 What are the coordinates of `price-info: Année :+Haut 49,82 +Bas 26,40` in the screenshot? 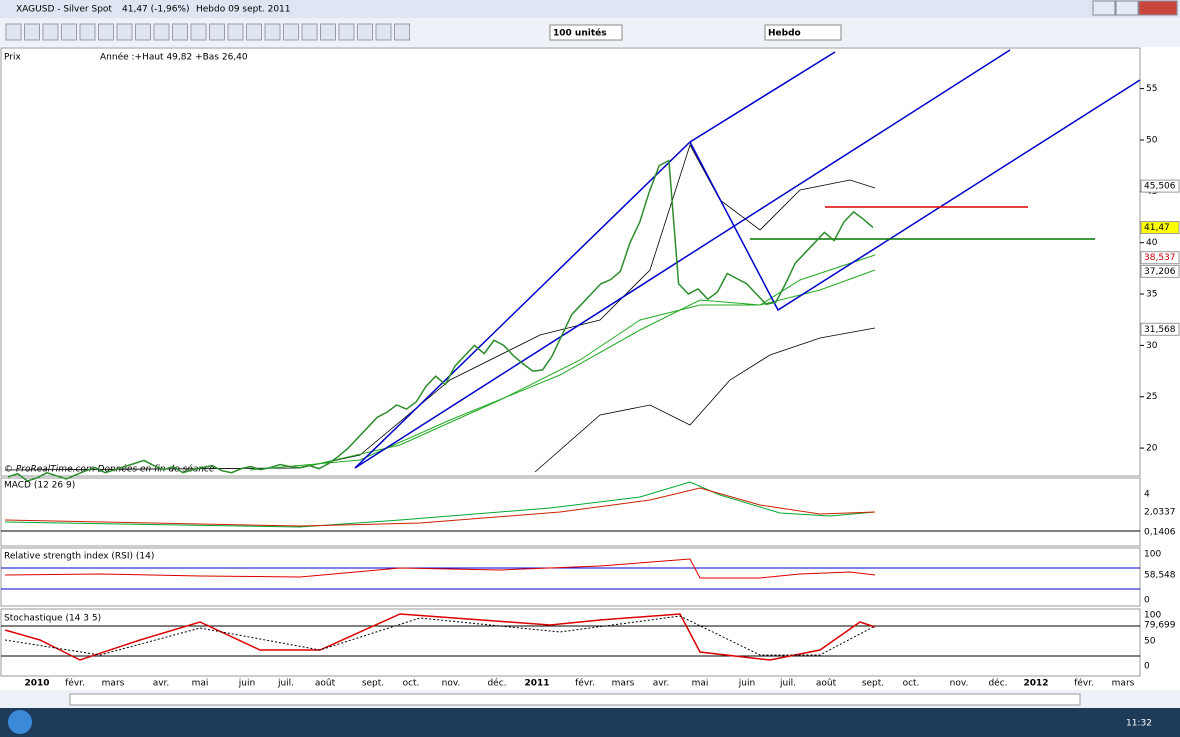 It's located at (174, 57).